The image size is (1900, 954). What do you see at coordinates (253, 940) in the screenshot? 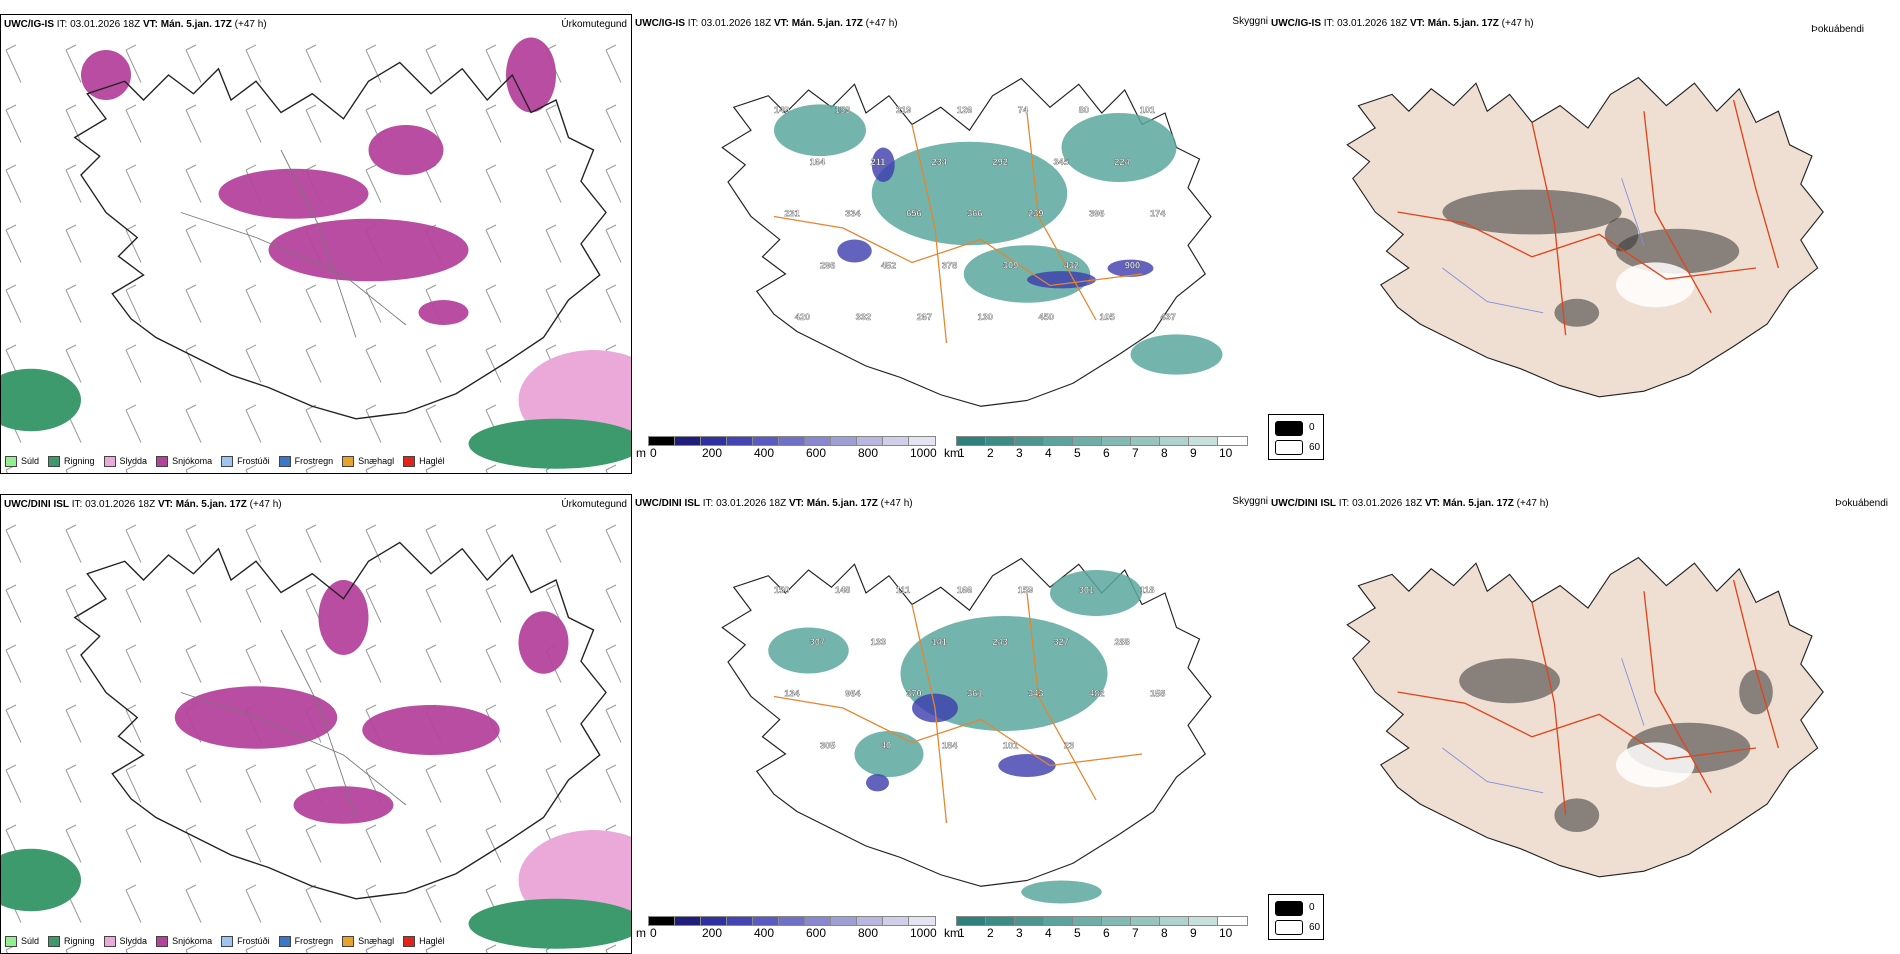
I see `precip-legend-label: Frostúði` at bounding box center [253, 940].